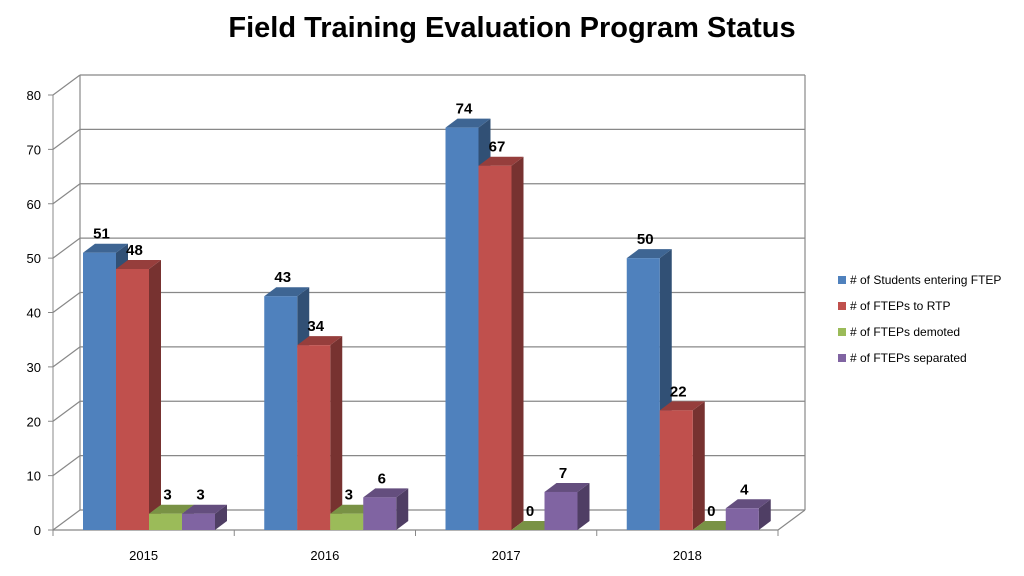 Image resolution: width=1024 pixels, height=576 pixels. Describe the element at coordinates (34, 95) in the screenshot. I see `y-tick-label: 80` at that location.